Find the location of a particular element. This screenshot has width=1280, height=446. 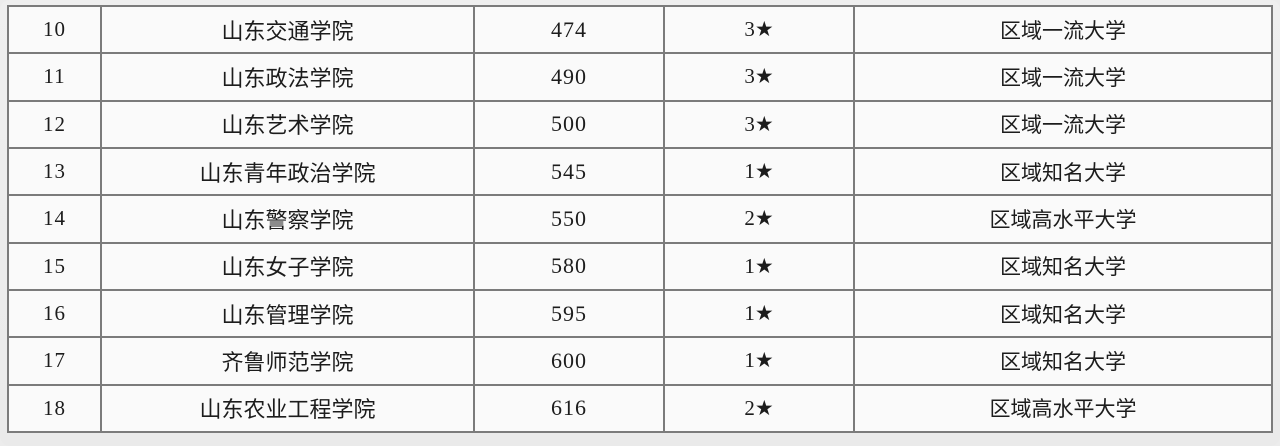

score-cell: 490 is located at coordinates (569, 77).